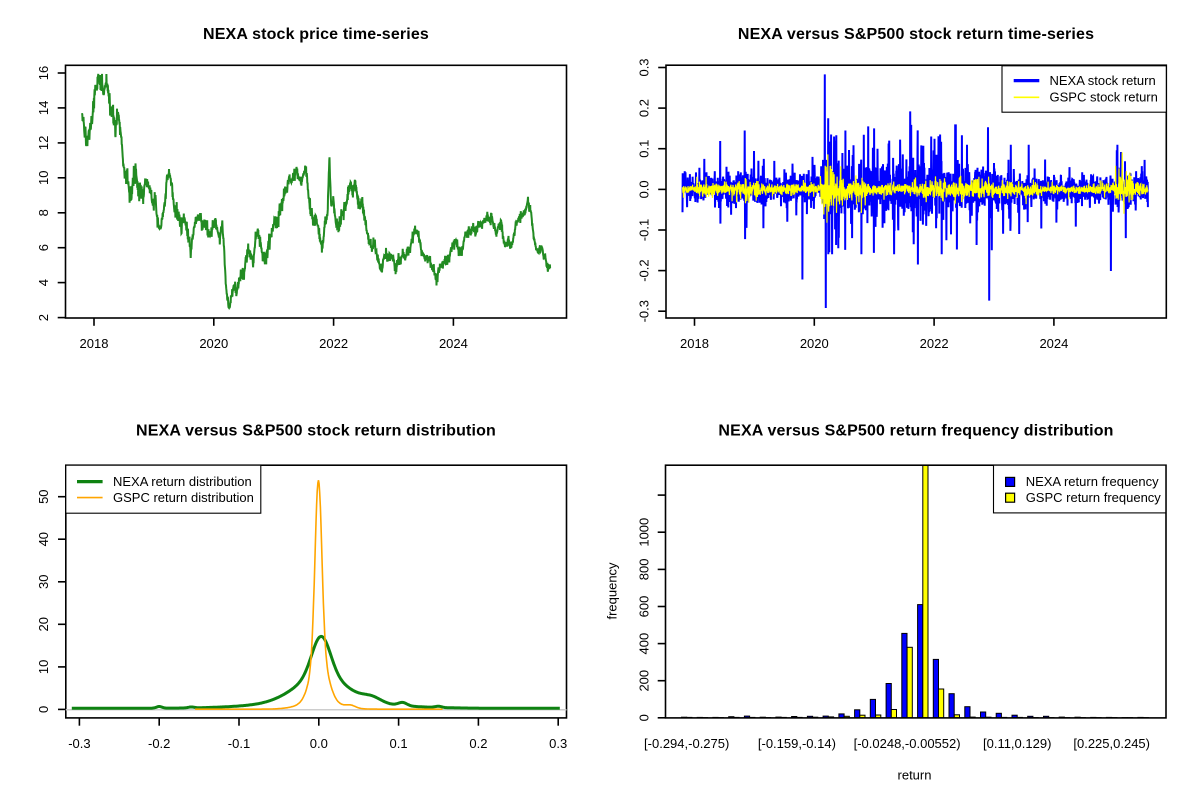 The width and height of the screenshot is (1200, 800). What do you see at coordinates (1104, 97) in the screenshot?
I see `svg-text: GSPC stock return` at bounding box center [1104, 97].